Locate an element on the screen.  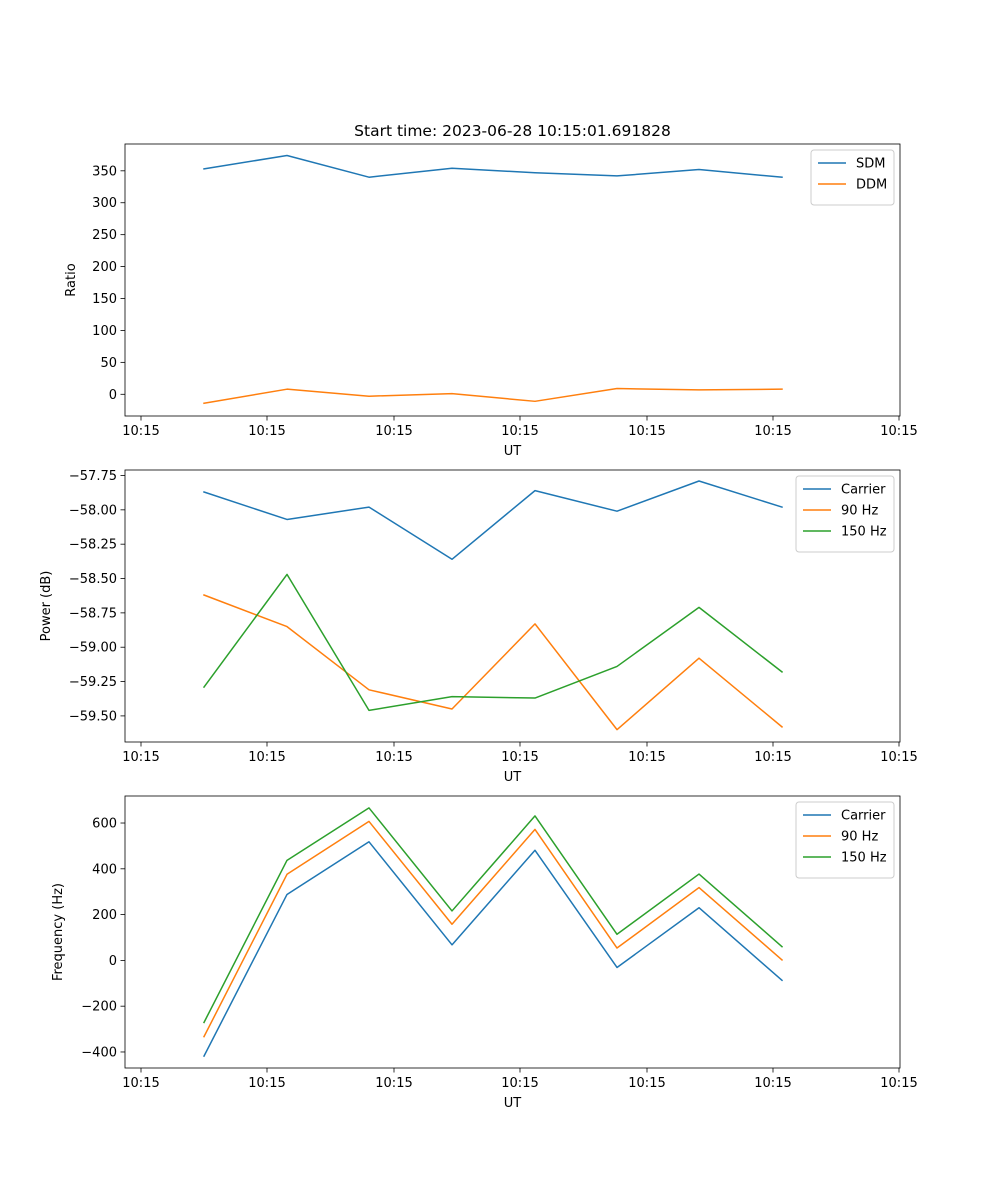
y-tick-label: 250 is located at coordinates (104, 235).